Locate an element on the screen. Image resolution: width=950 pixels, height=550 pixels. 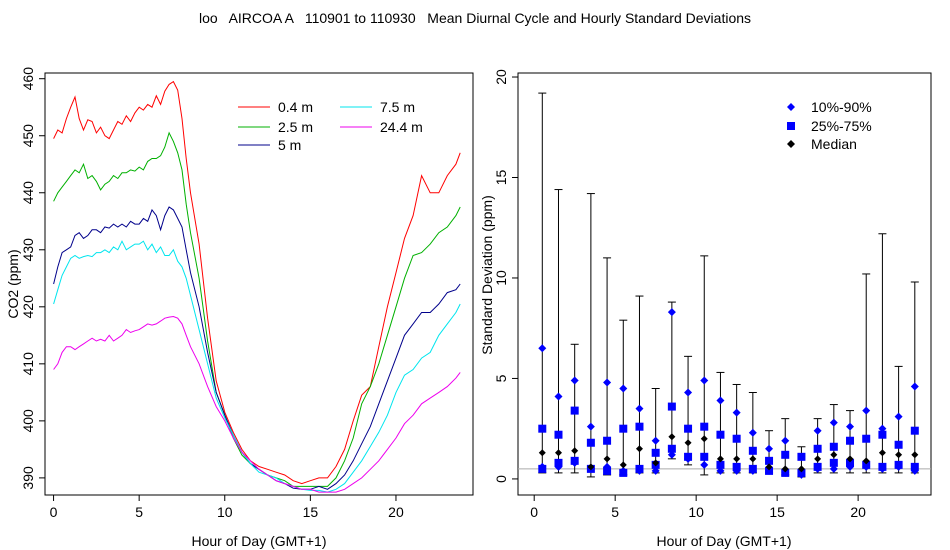
left-x-axis: 0 5 10 15 20 is located at coordinates (227, 507).